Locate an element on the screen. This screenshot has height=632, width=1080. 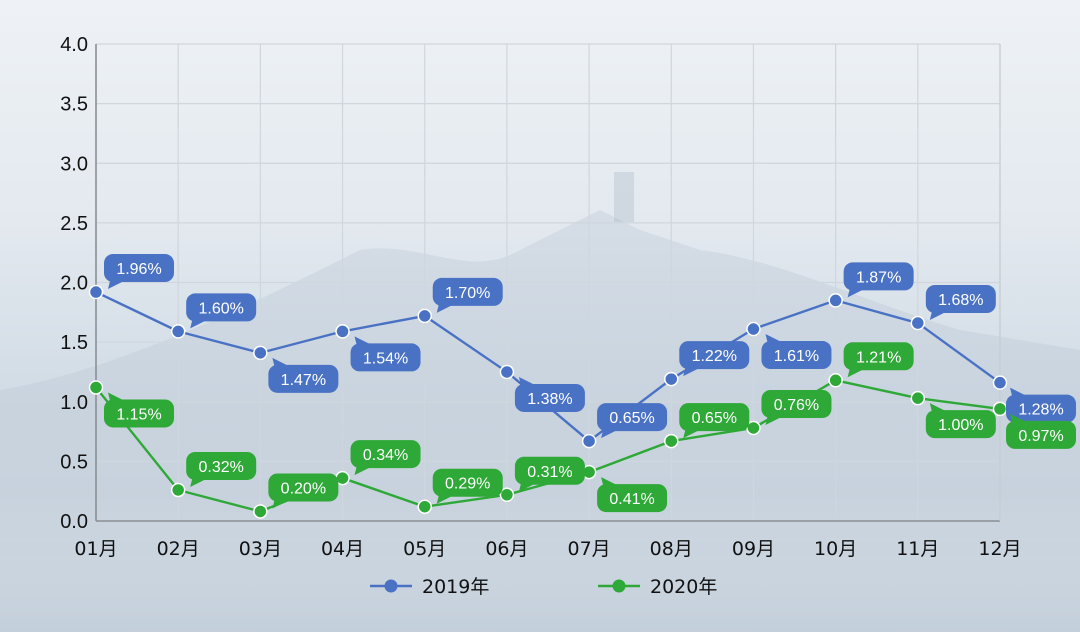
data-label: 1.68% is located at coordinates (960, 303).